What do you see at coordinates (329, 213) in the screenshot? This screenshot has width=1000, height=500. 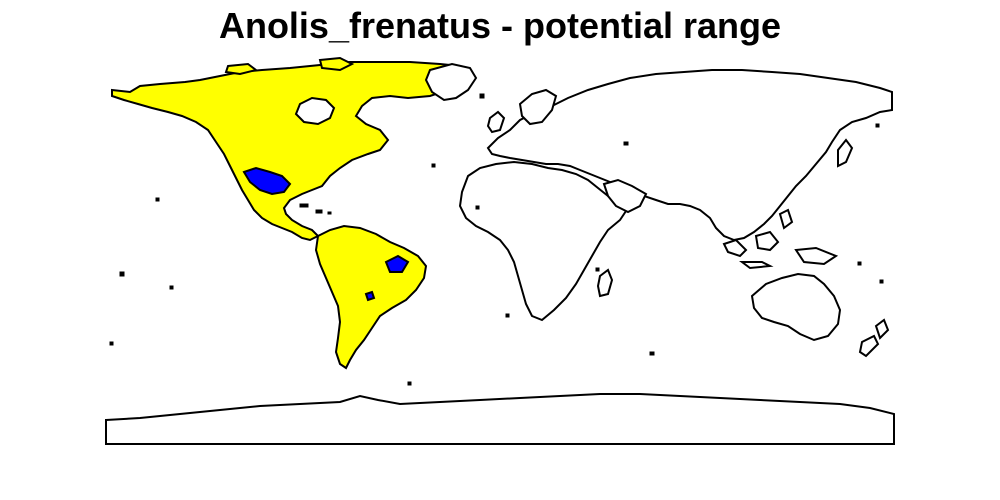 I see `puerto-rico-island` at bounding box center [329, 213].